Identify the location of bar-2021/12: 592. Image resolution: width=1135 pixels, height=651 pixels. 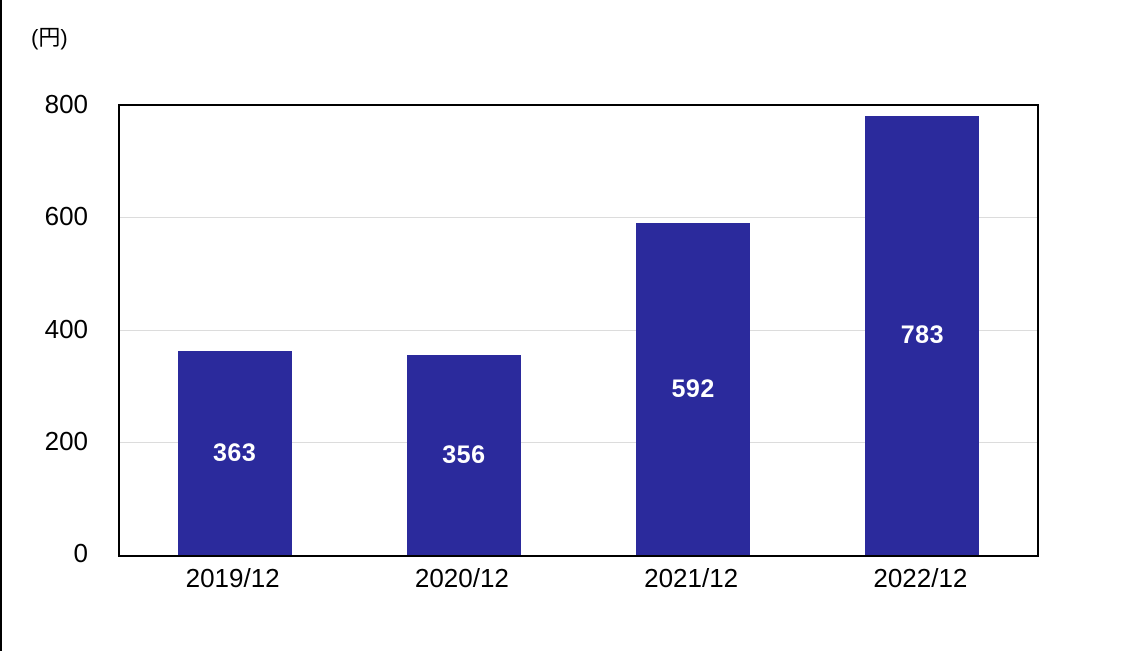
(693, 389).